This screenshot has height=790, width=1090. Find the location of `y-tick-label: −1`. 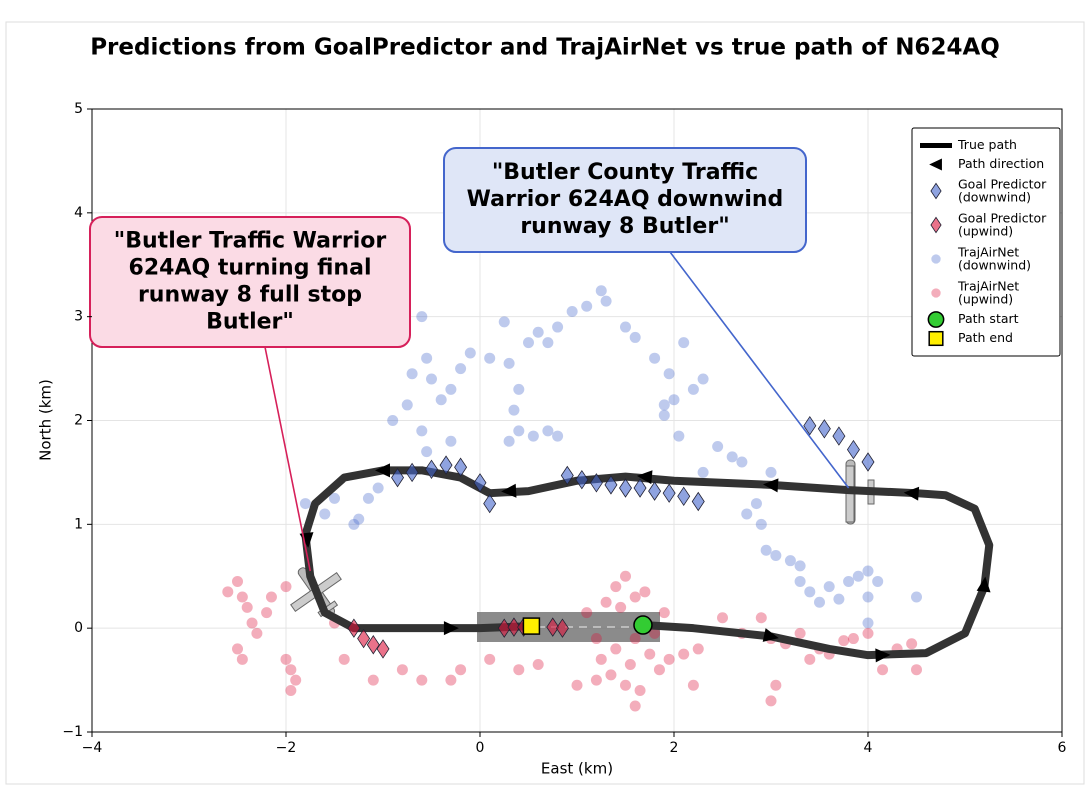

y-tick-label: −1 is located at coordinates (72, 732).